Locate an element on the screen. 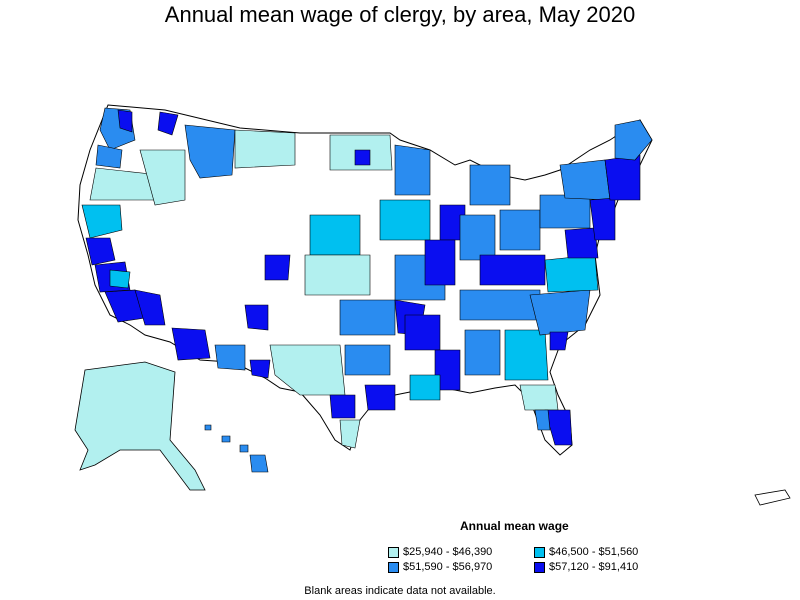 Image resolution: width=800 pixels, height=600 pixels. region-texas-west is located at coordinates (307, 370).